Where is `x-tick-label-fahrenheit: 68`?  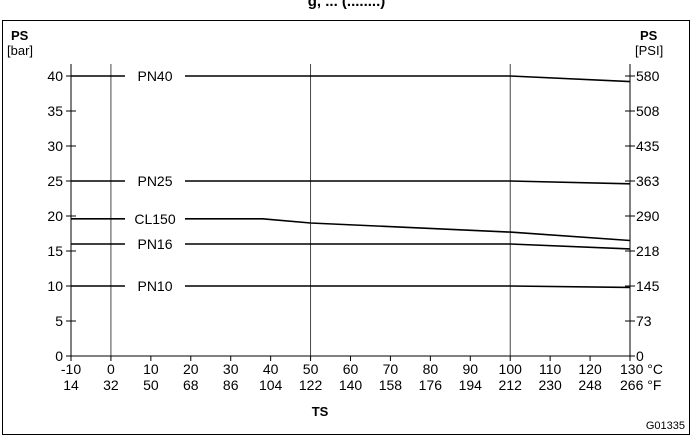
x-tick-label-fahrenheit: 68 is located at coordinates (191, 385).